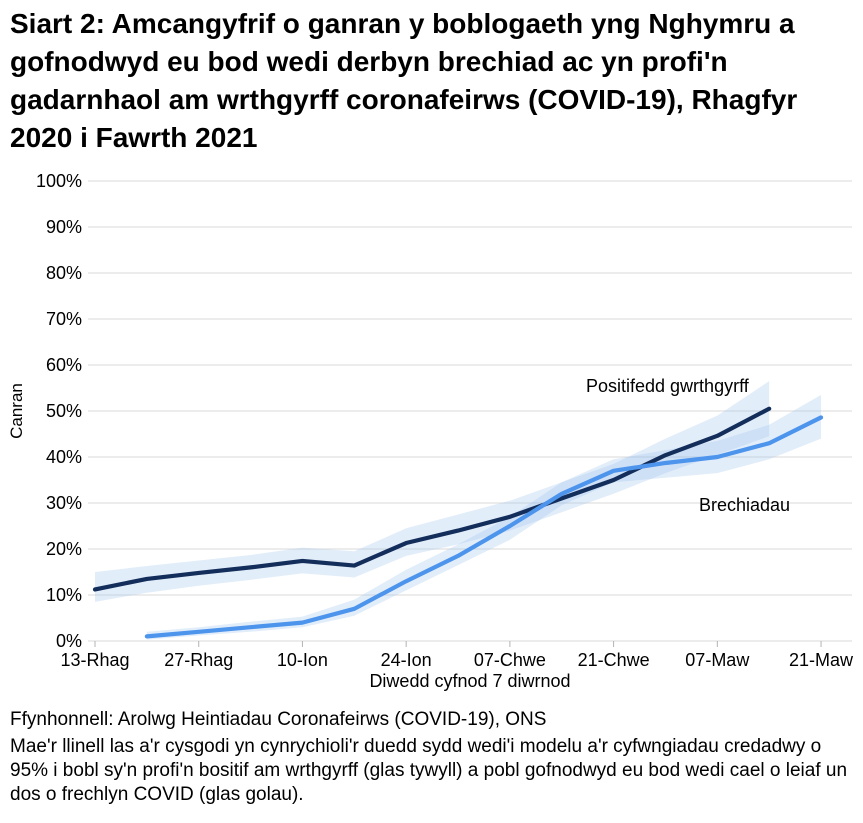 The height and width of the screenshot is (823, 863). What do you see at coordinates (745, 505) in the screenshot?
I see `series-label-vaccinations: Brechiadau` at bounding box center [745, 505].